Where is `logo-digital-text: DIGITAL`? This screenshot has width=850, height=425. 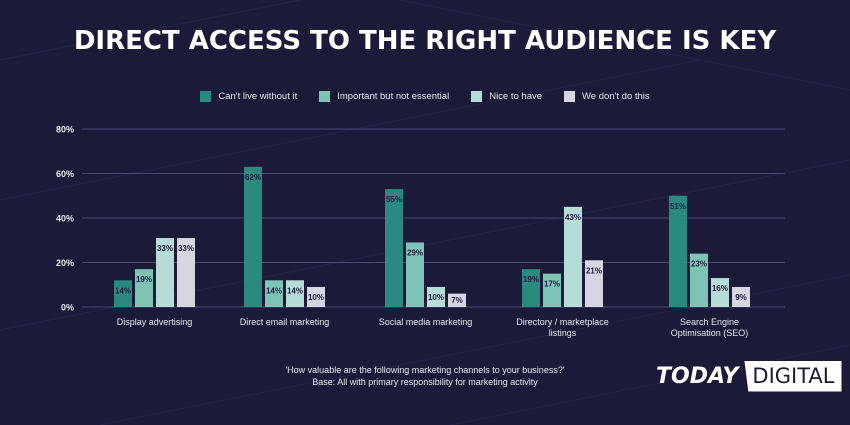
logo-digital-text: DIGITAL is located at coordinates (793, 376).